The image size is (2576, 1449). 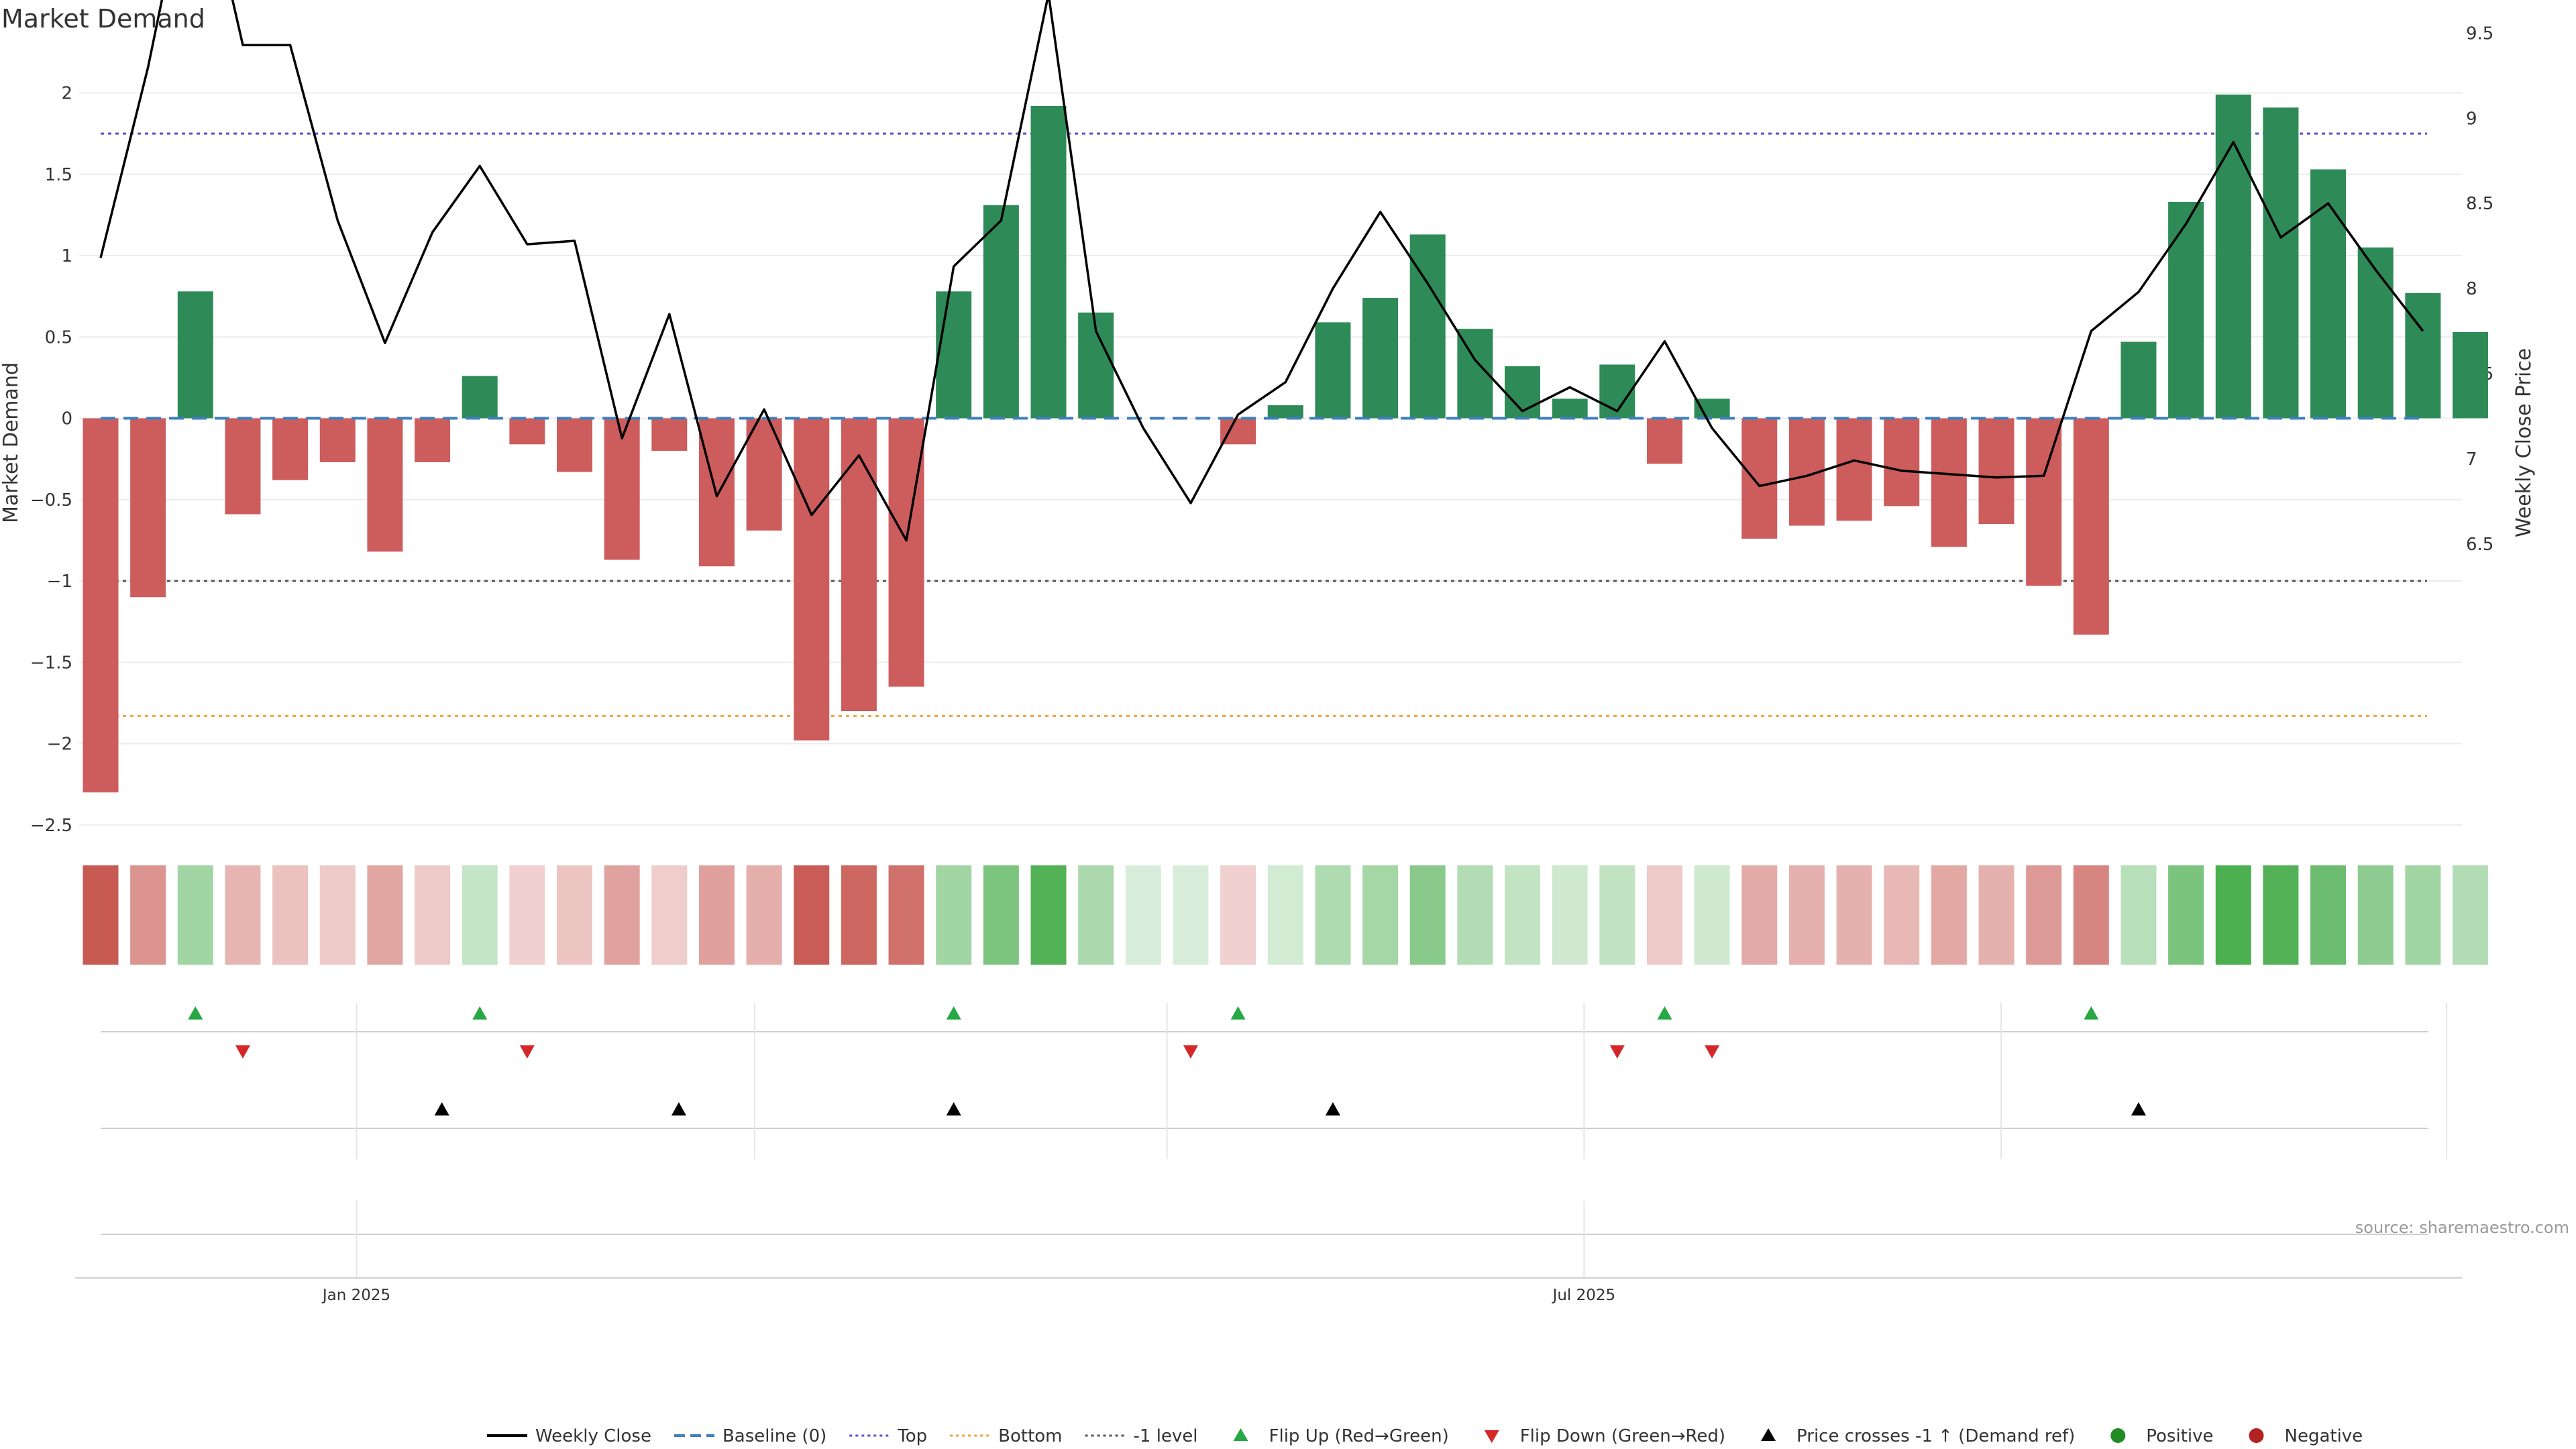 What do you see at coordinates (593, 1436) in the screenshot?
I see `legend-label: Weekly Close` at bounding box center [593, 1436].